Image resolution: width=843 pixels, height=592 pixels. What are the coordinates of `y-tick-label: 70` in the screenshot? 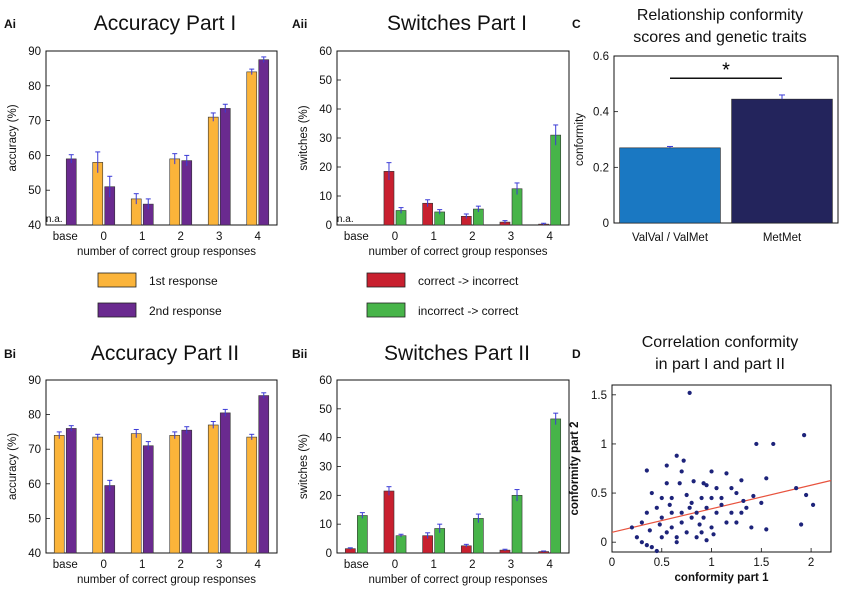 It's located at (34, 450).